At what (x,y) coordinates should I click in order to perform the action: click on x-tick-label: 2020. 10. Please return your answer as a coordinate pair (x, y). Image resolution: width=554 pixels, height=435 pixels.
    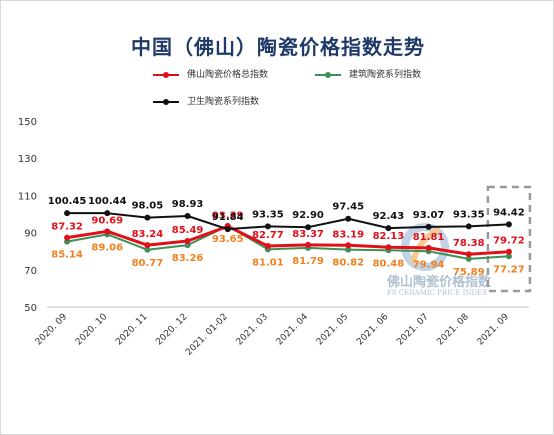
    Looking at the image, I should click on (92, 330).